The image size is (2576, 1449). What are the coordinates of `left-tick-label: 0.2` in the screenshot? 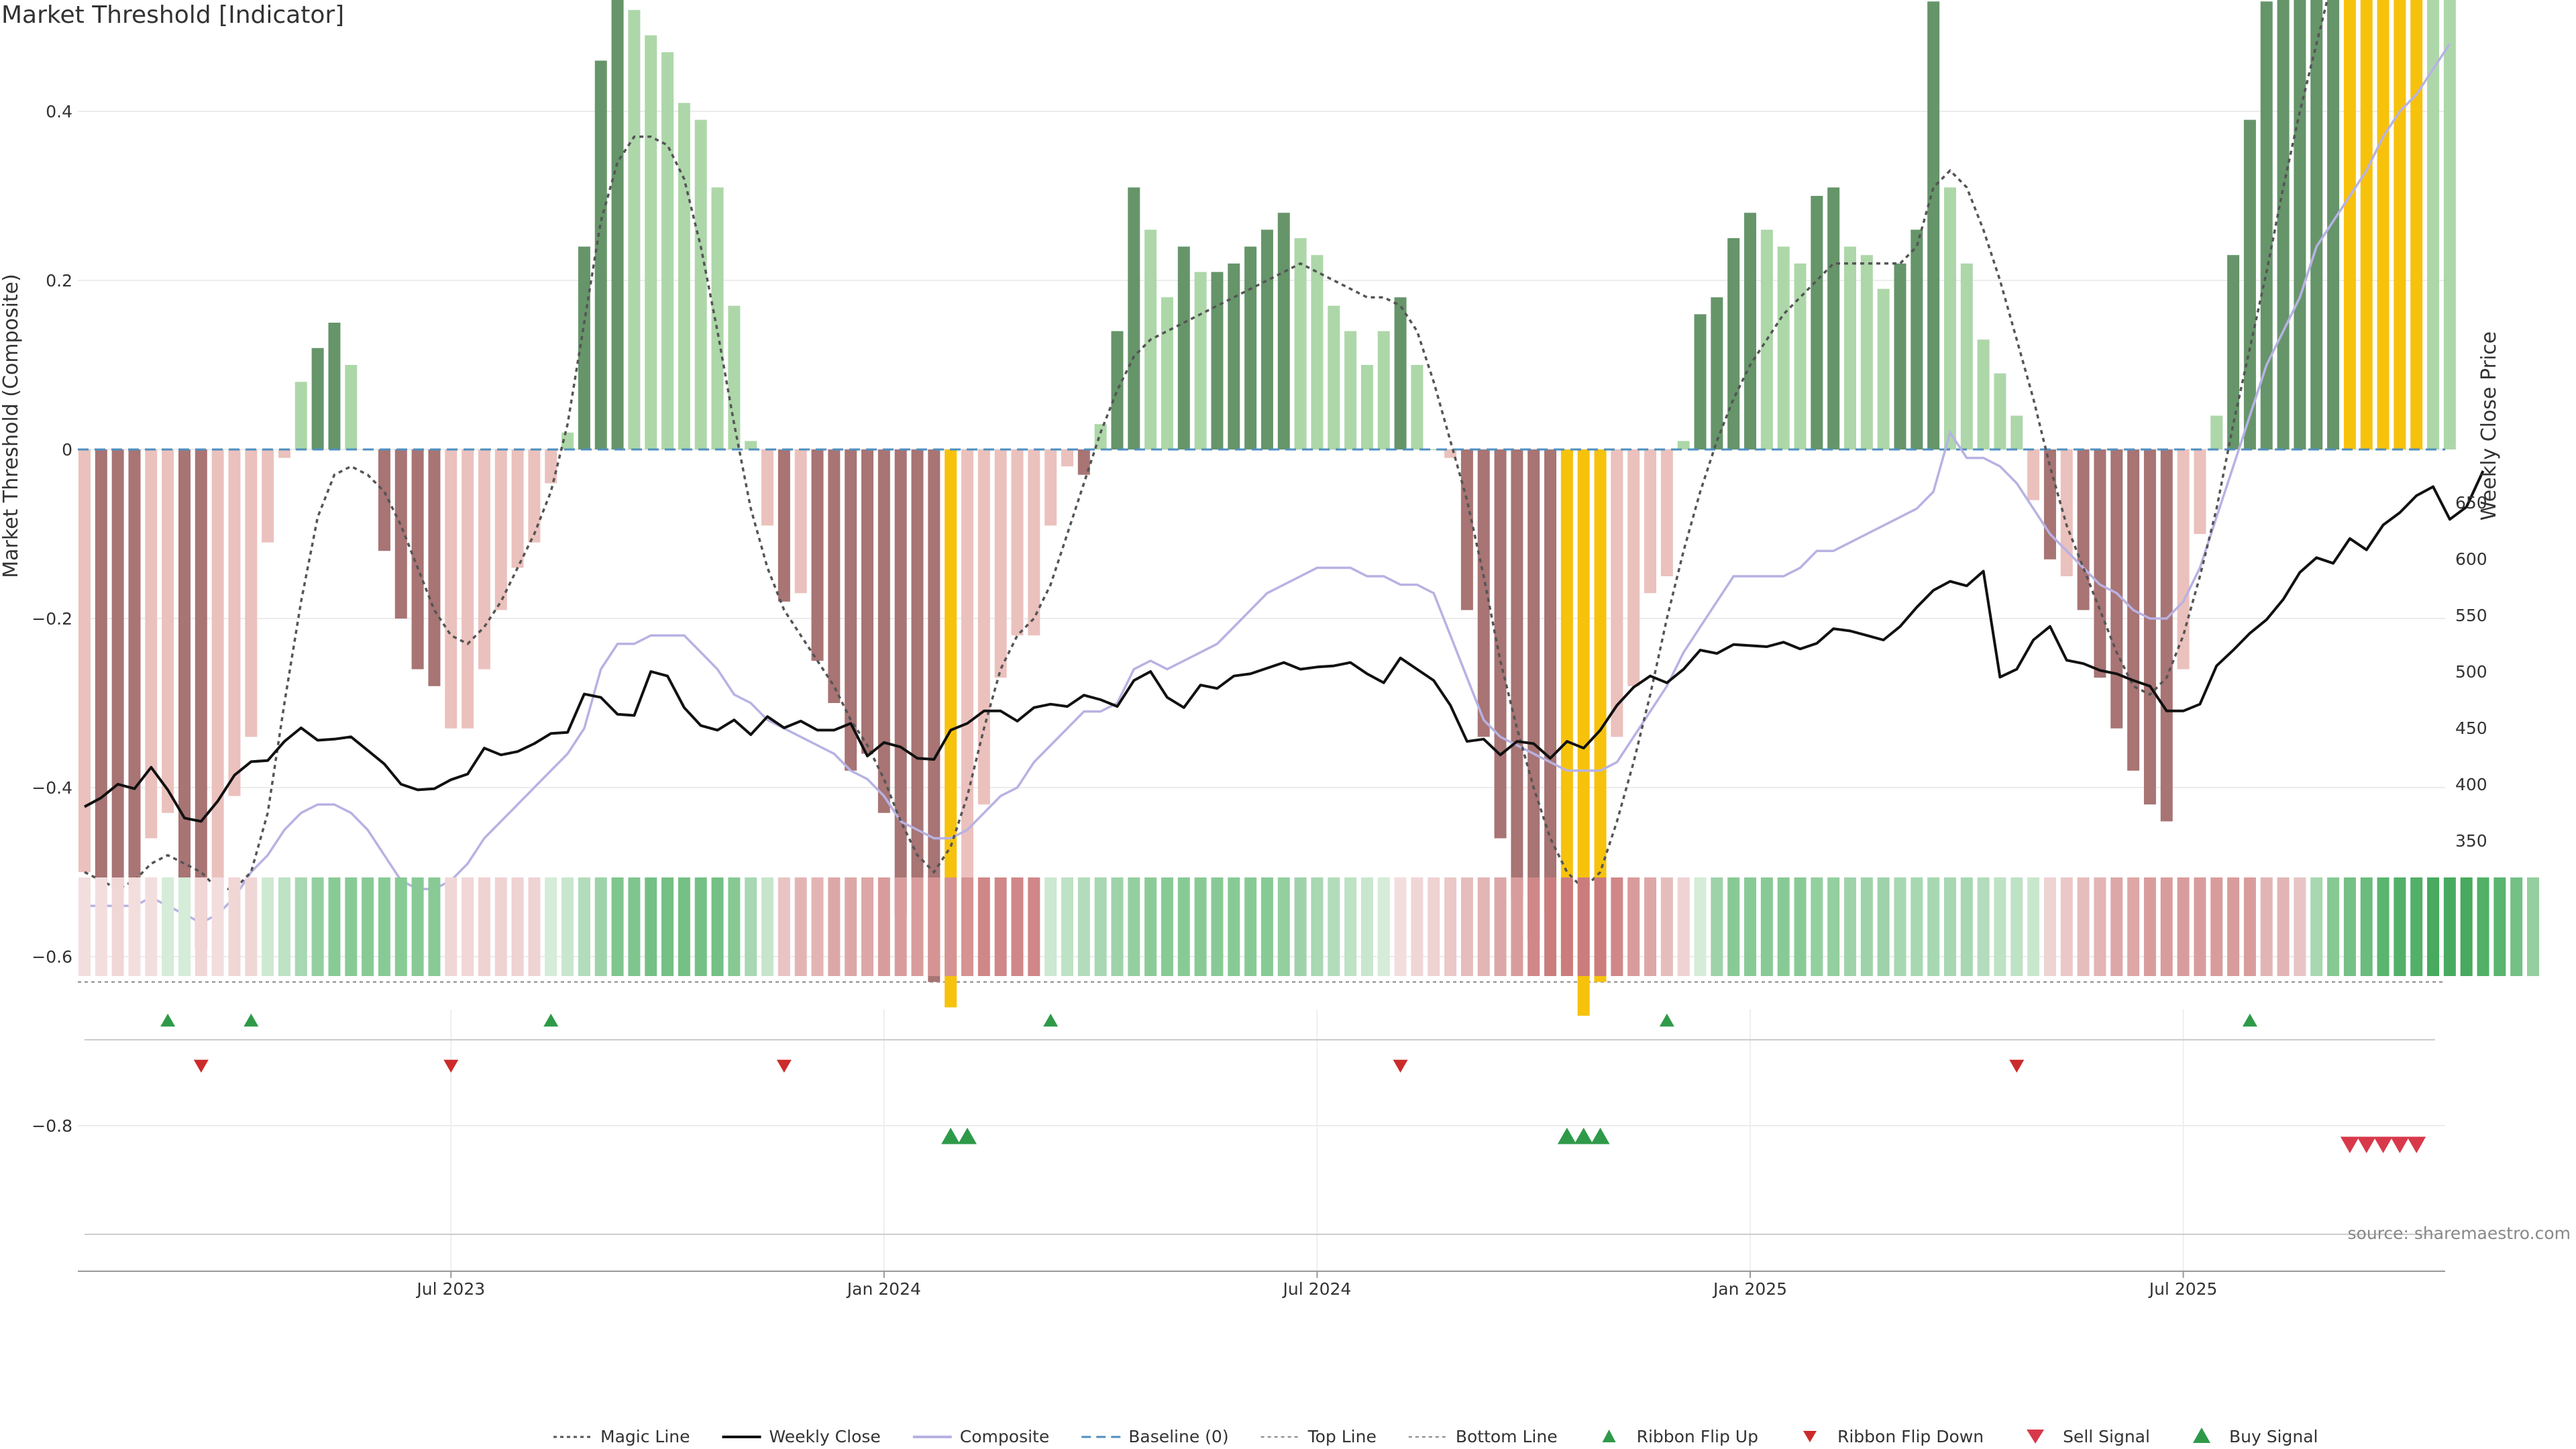 It's located at (59, 280).